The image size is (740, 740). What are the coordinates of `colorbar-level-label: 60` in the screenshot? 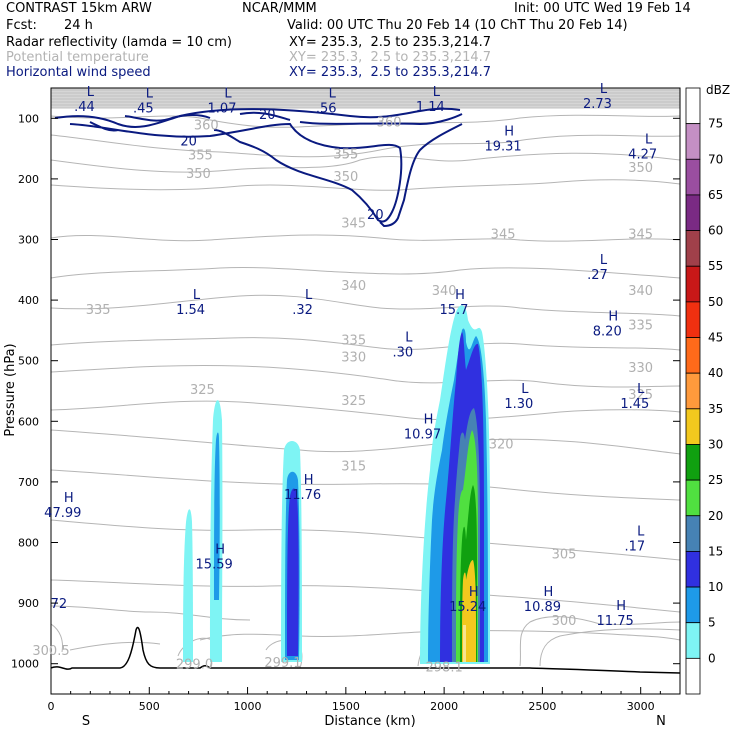 It's located at (715, 231).